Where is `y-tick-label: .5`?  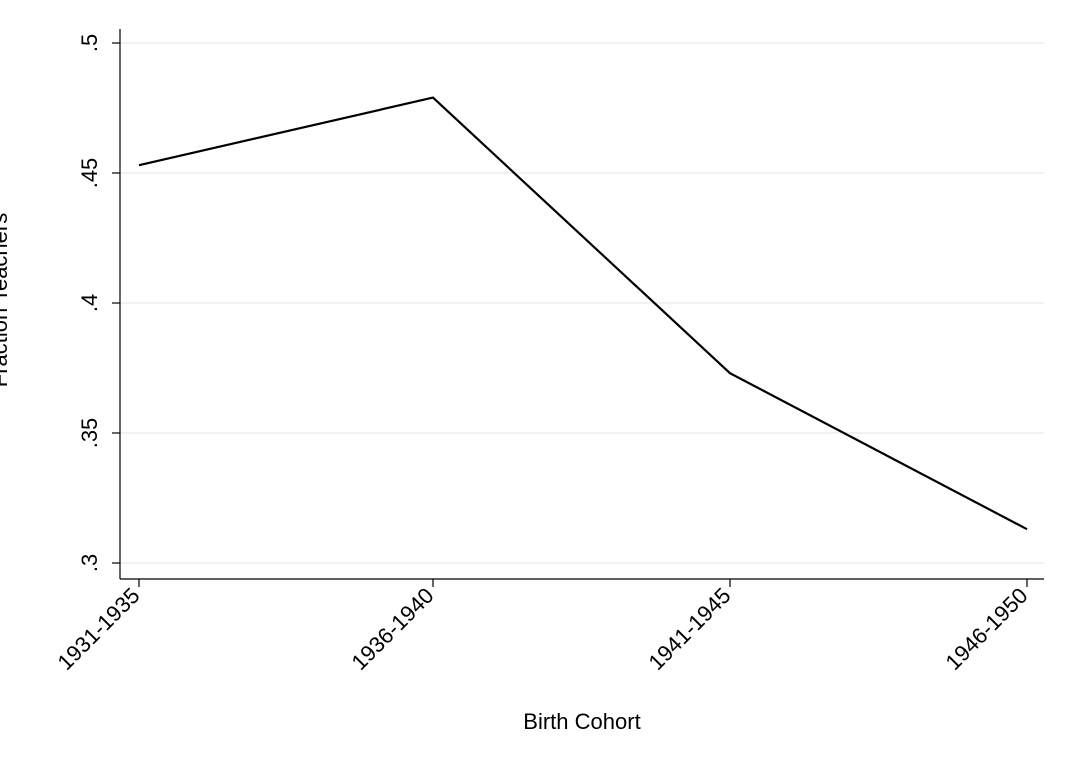 y-tick-label: .5 is located at coordinates (89, 43).